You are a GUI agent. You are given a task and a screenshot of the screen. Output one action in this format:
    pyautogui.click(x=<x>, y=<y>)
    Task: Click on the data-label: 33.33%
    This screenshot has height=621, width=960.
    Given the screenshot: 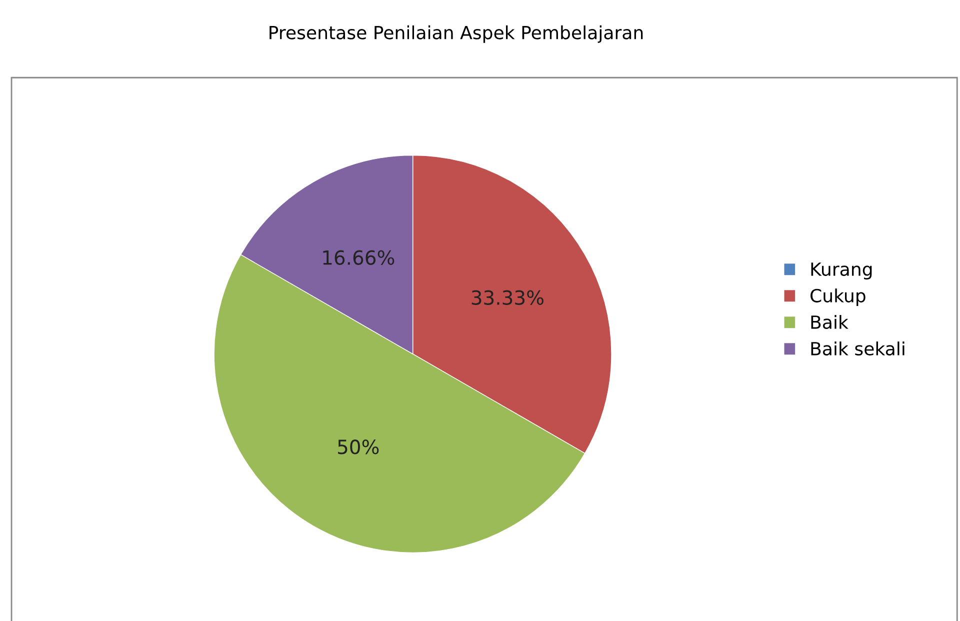 What is the action you would take?
    pyautogui.click(x=508, y=297)
    